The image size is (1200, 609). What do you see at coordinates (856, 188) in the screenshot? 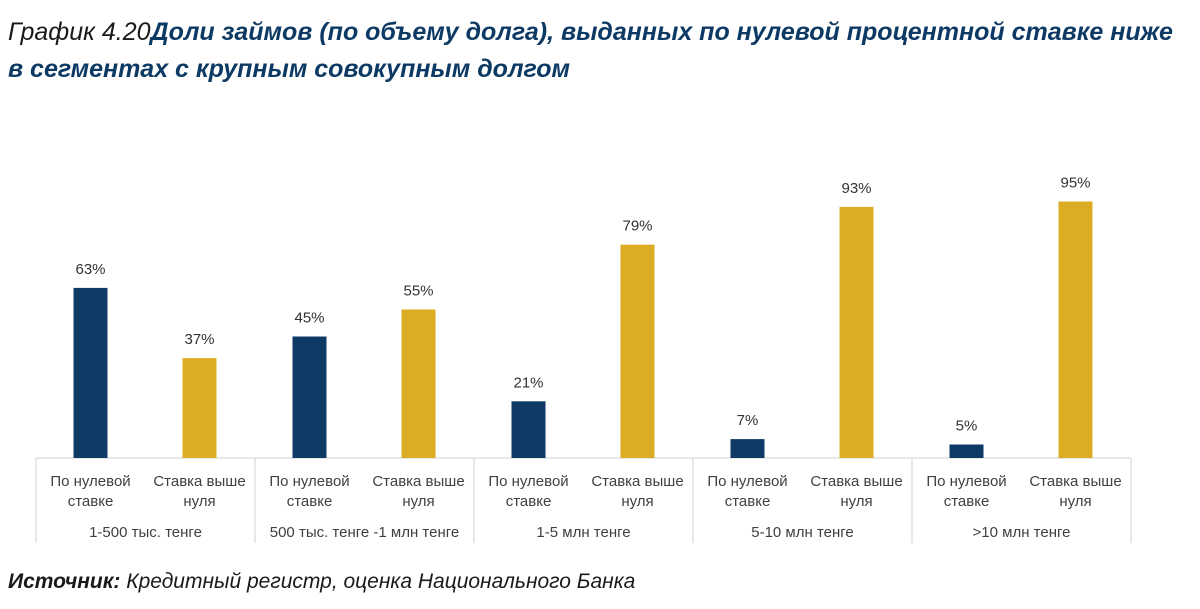
I see `data-label: 93%` at bounding box center [856, 188].